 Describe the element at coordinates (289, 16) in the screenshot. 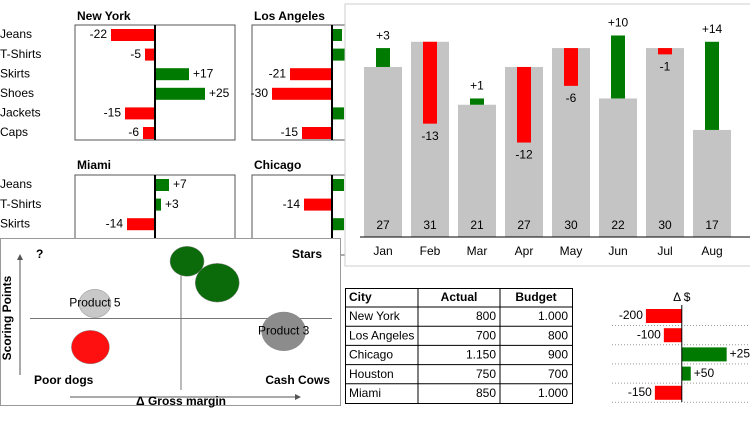

I see `panel-title: Los Angeles` at that location.